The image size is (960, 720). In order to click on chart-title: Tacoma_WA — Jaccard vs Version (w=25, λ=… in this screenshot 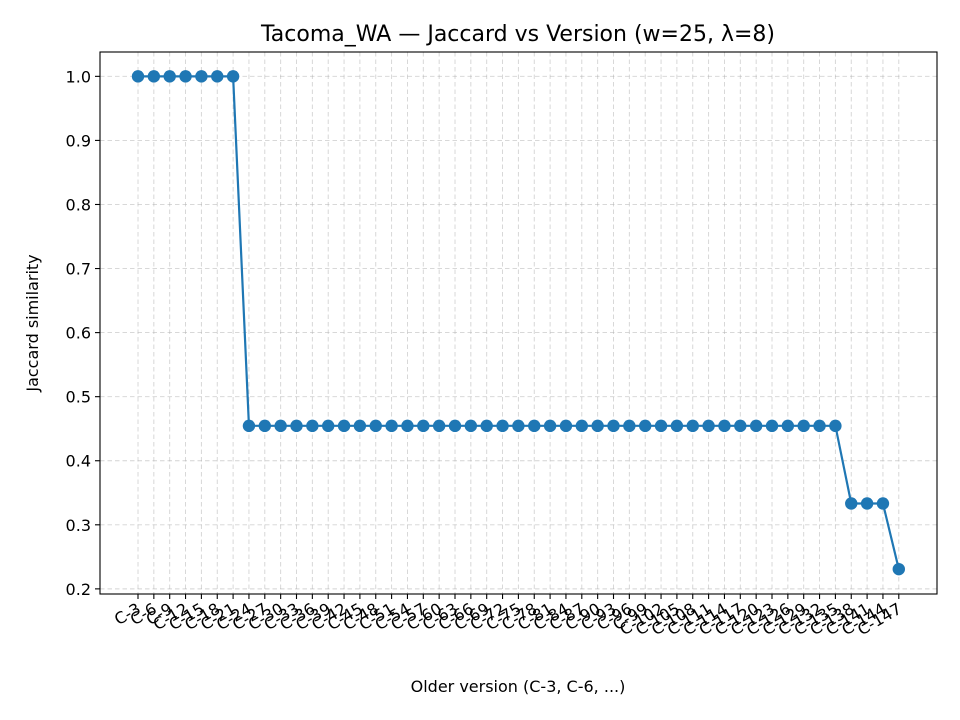, I will do `click(517, 34)`.